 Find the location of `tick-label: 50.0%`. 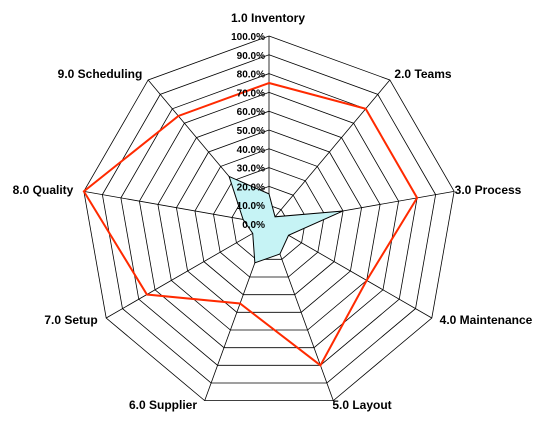

tick-label: 50.0% is located at coordinates (251, 131).